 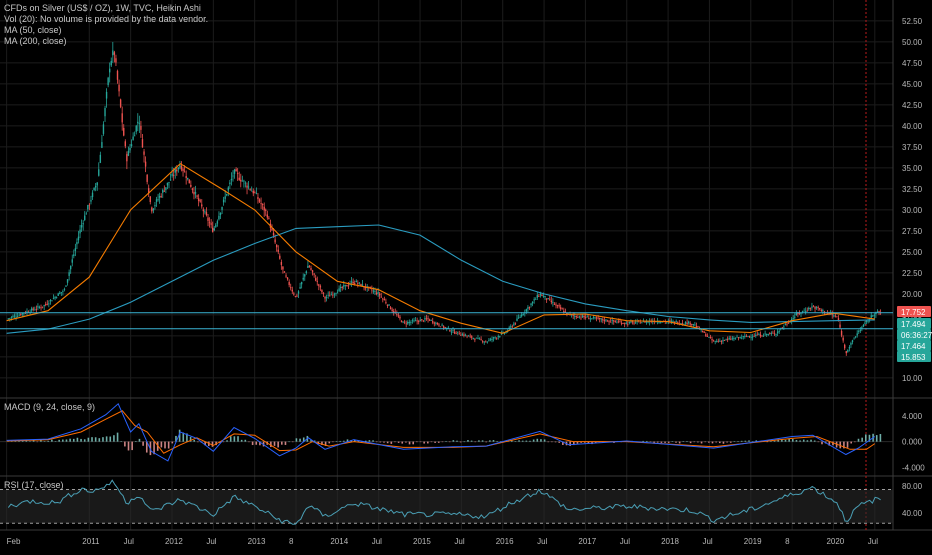 I want to click on macd-signal-line, so click(x=441, y=432).